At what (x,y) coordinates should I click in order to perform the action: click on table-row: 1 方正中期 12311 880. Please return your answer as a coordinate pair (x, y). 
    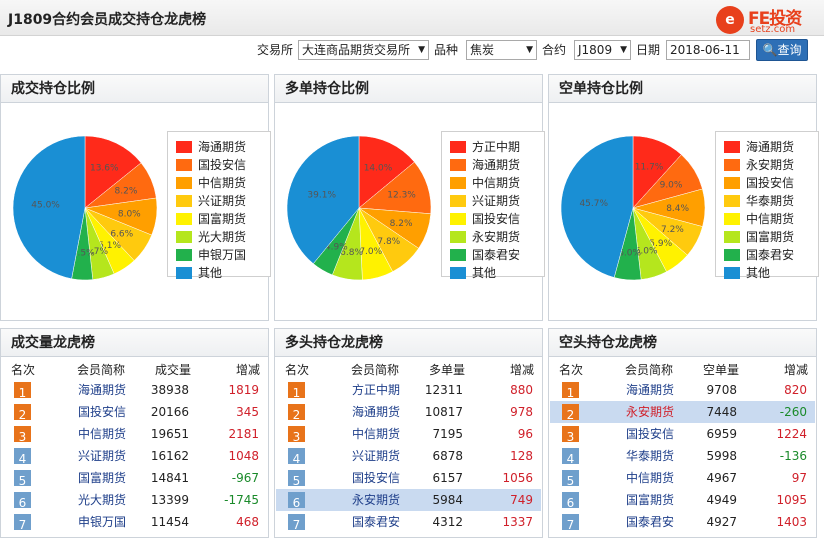
    Looking at the image, I should click on (408, 390).